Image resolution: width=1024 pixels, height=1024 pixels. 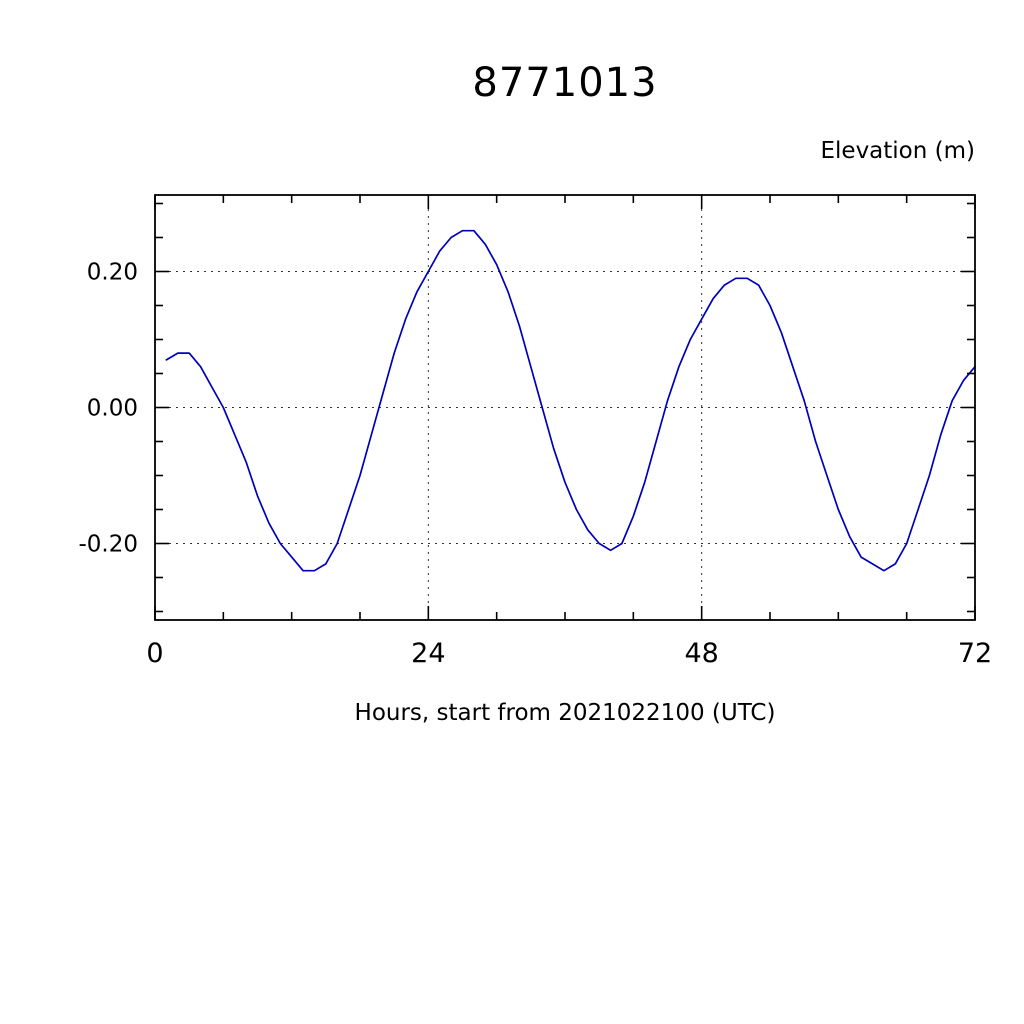 I want to click on x-tick-label: 48, so click(x=701, y=653).